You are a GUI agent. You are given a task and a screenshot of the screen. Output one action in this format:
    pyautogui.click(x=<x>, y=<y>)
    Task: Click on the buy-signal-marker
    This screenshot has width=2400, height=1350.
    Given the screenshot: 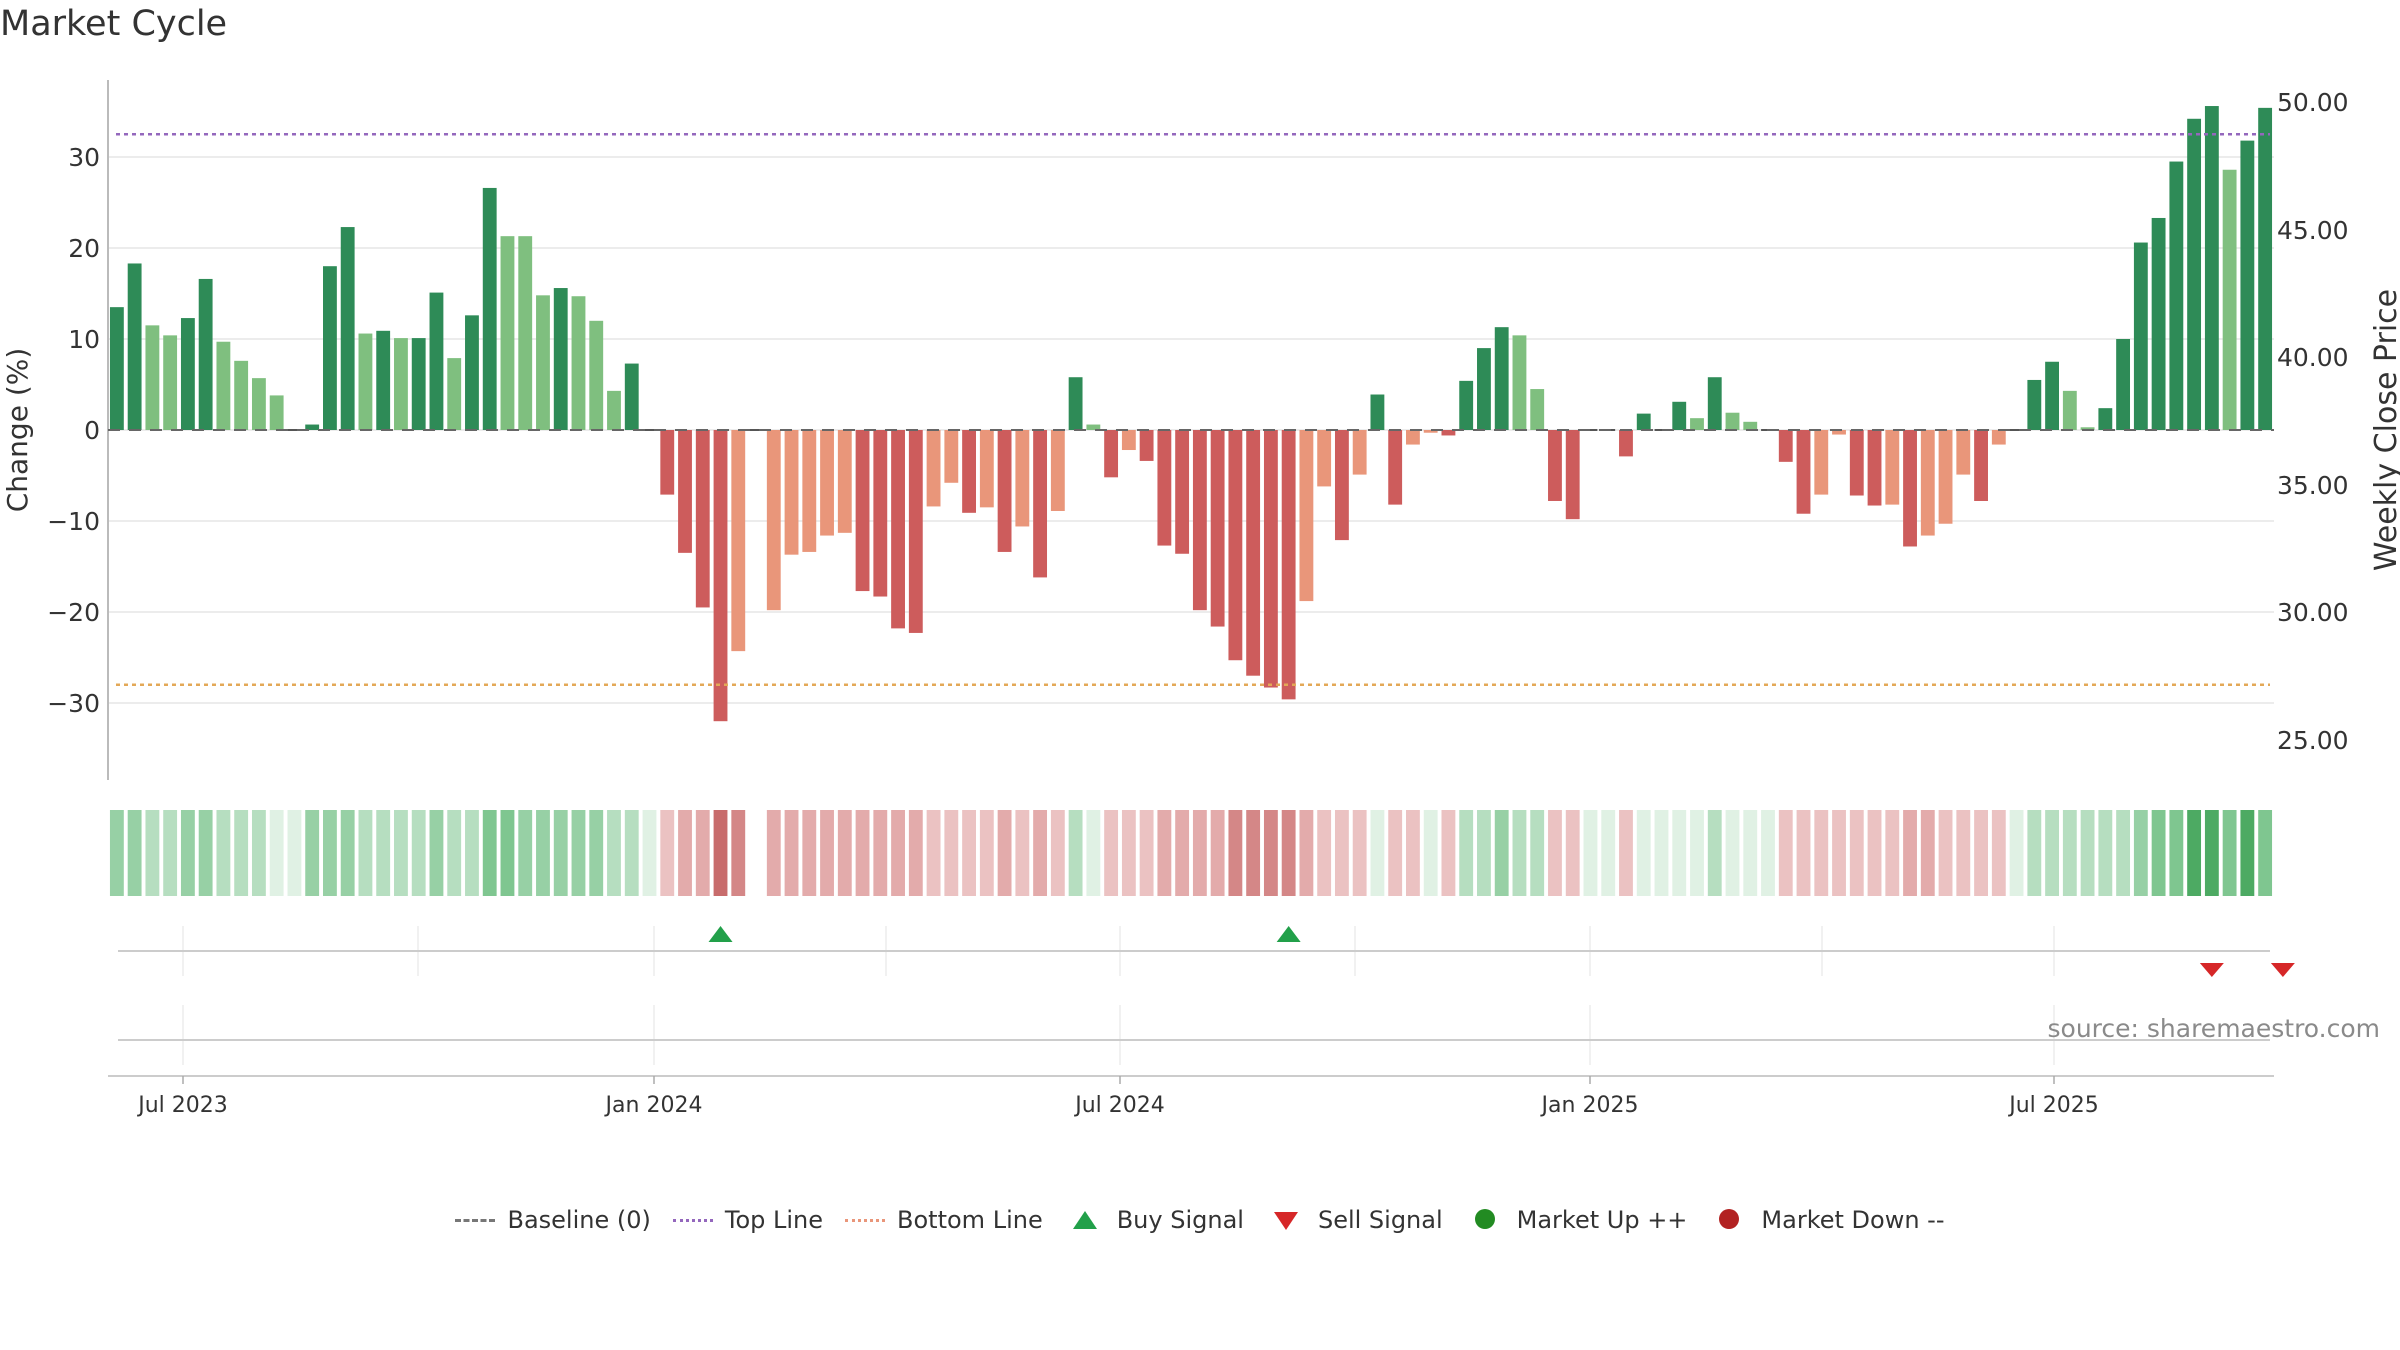 What is the action you would take?
    pyautogui.click(x=720, y=934)
    